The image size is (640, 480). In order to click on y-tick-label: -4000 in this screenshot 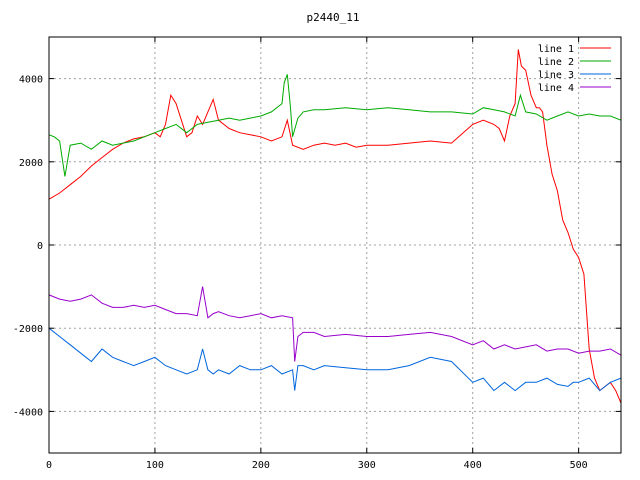, I will do `click(28, 412)`.